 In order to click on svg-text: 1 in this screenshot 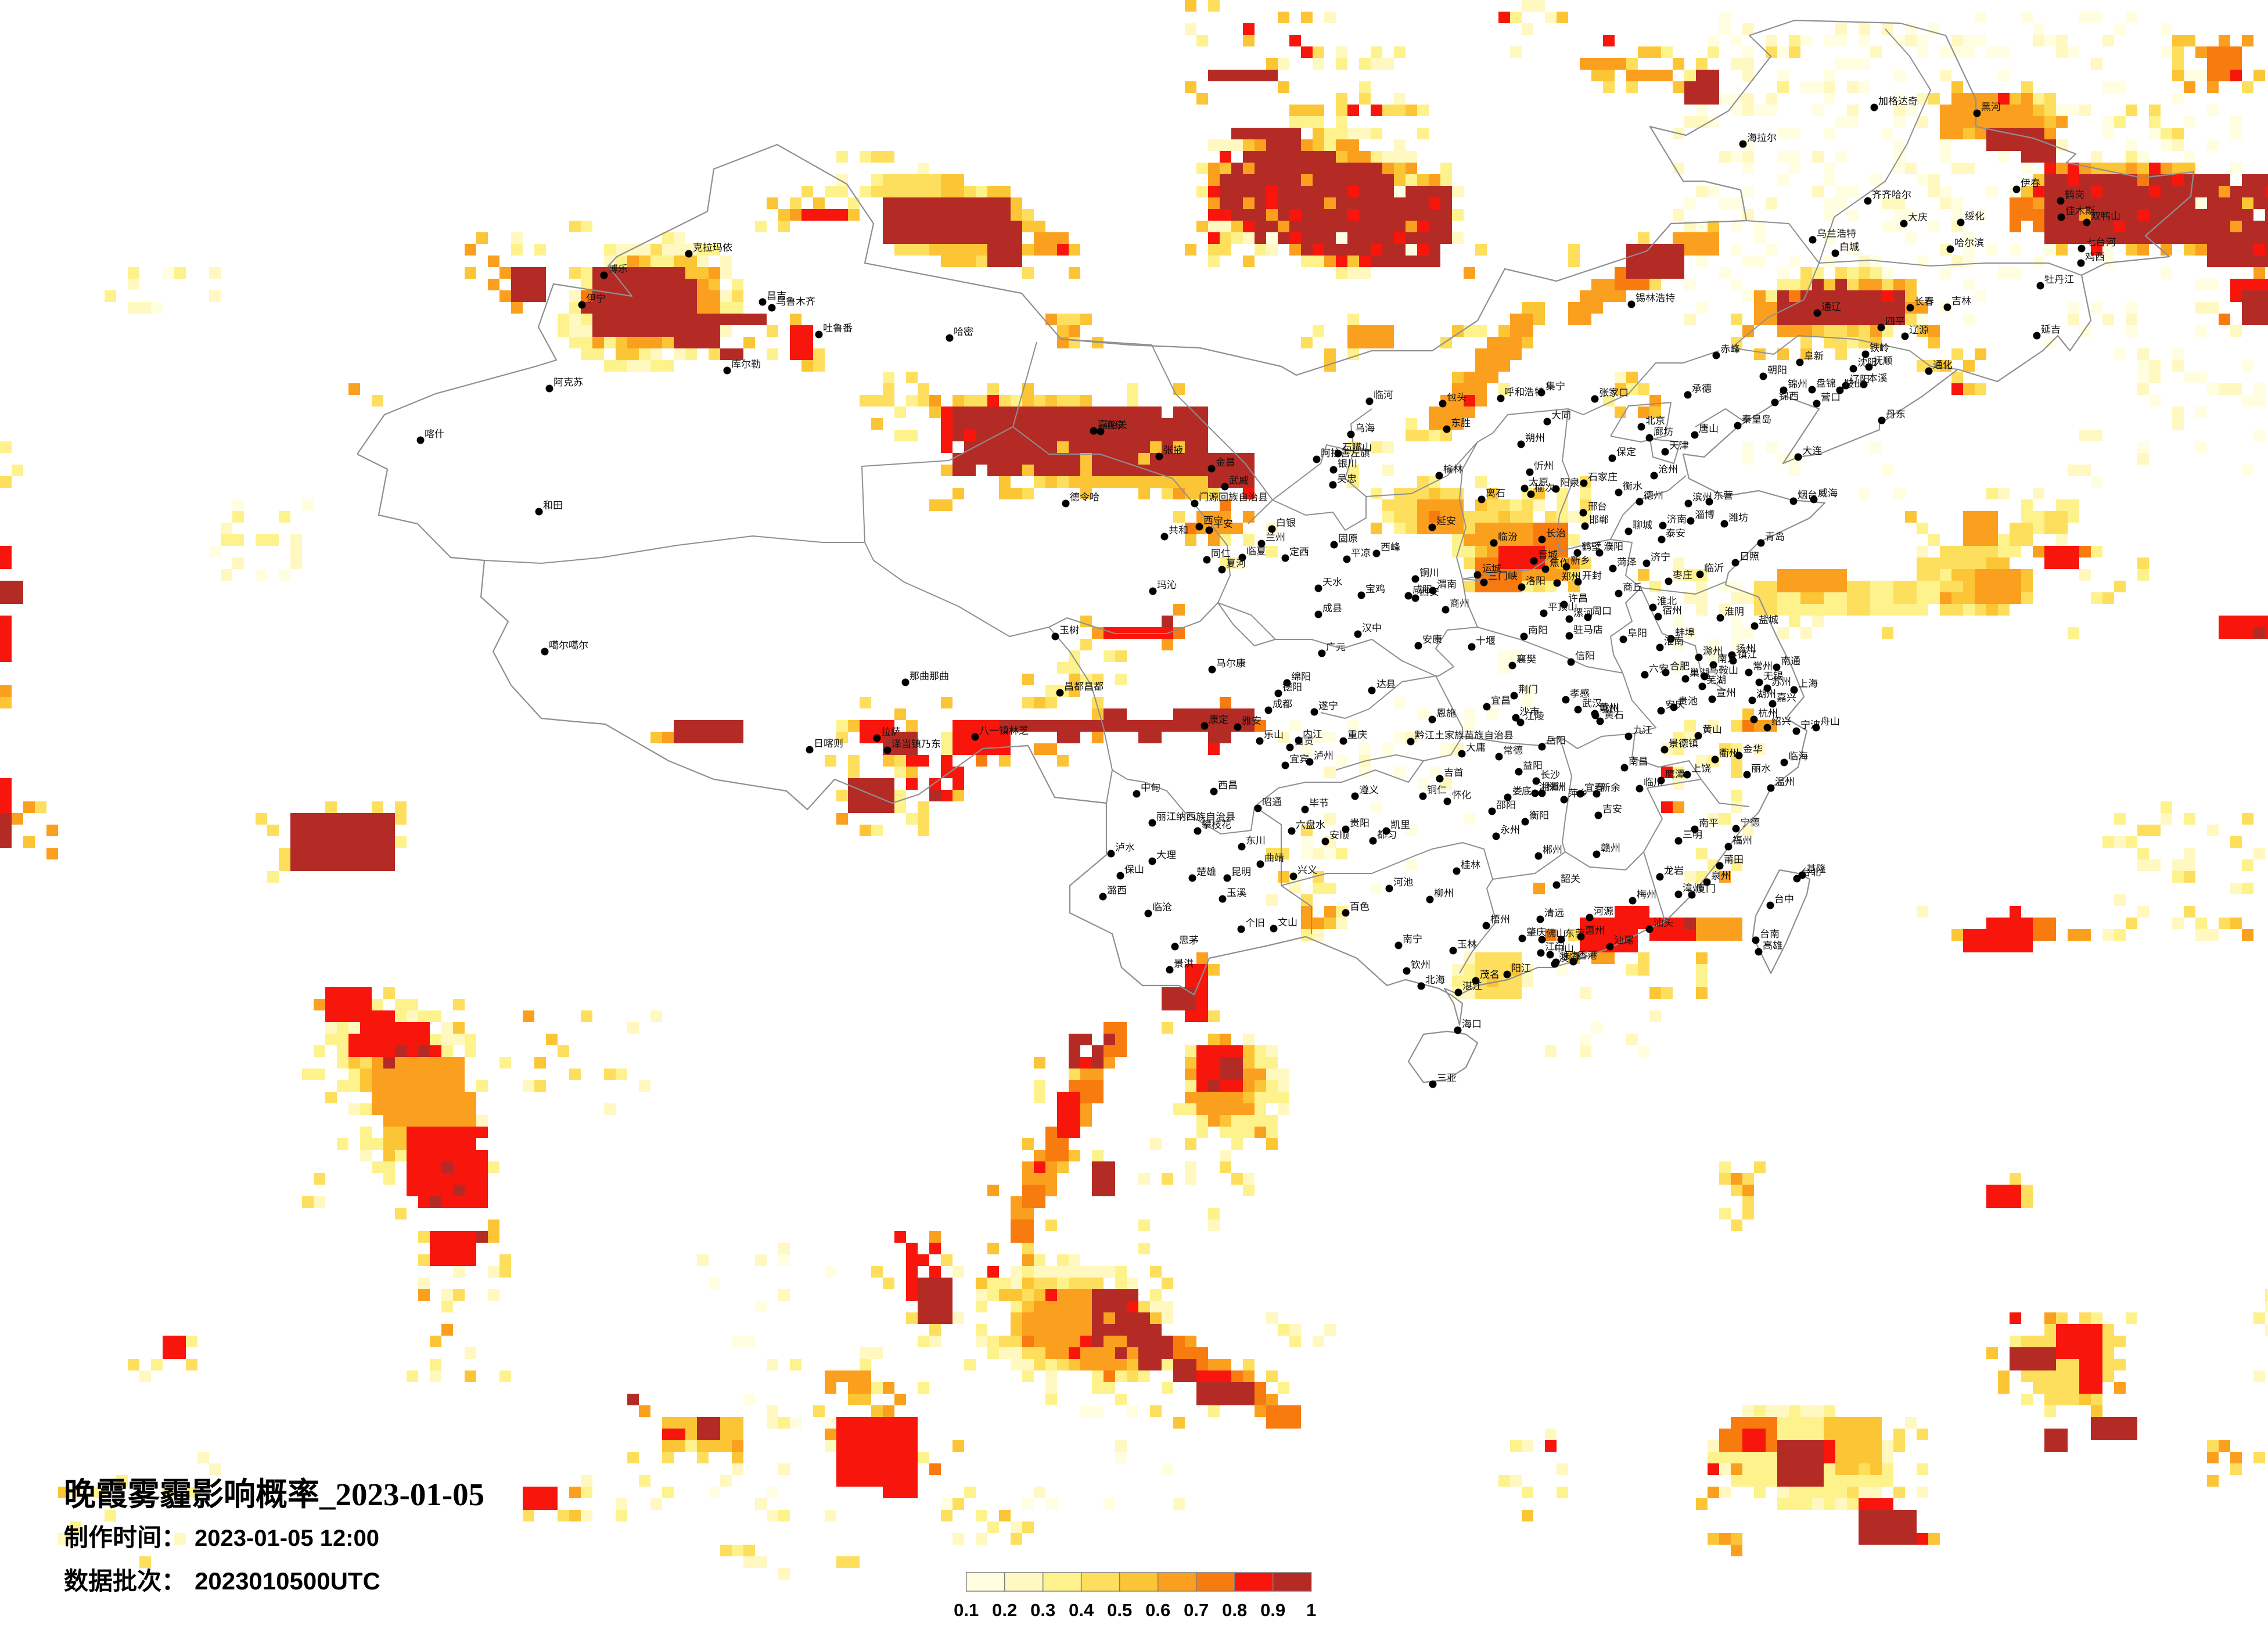, I will do `click(1311, 1610)`.